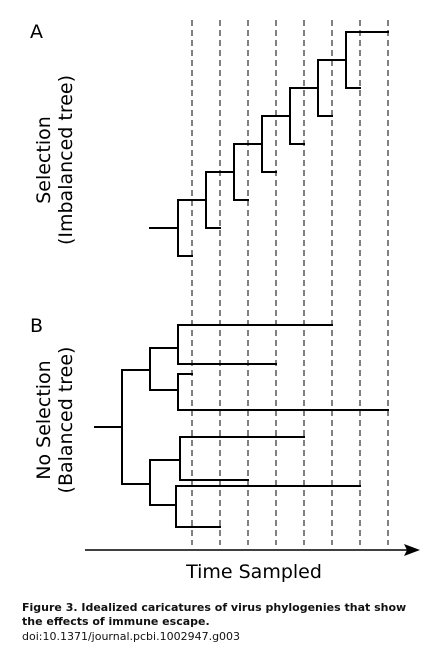  What do you see at coordinates (44, 419) in the screenshot?
I see `panel-label: No Selection` at bounding box center [44, 419].